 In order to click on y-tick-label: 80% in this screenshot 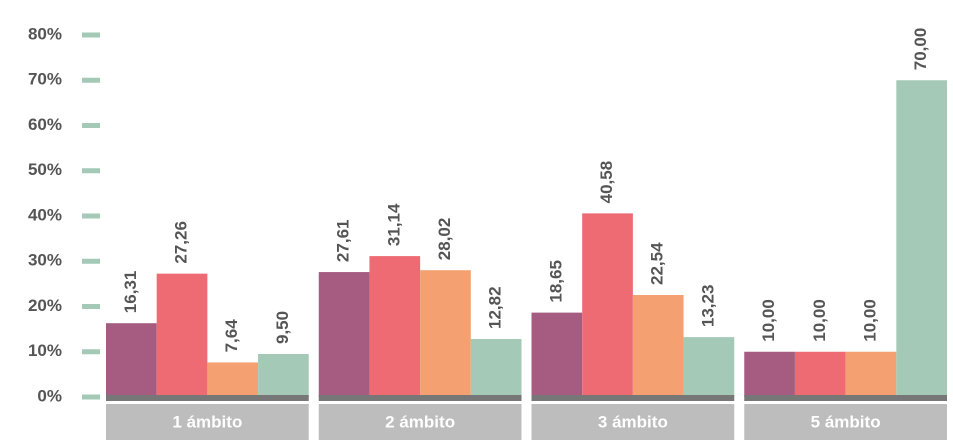, I will do `click(45, 33)`.